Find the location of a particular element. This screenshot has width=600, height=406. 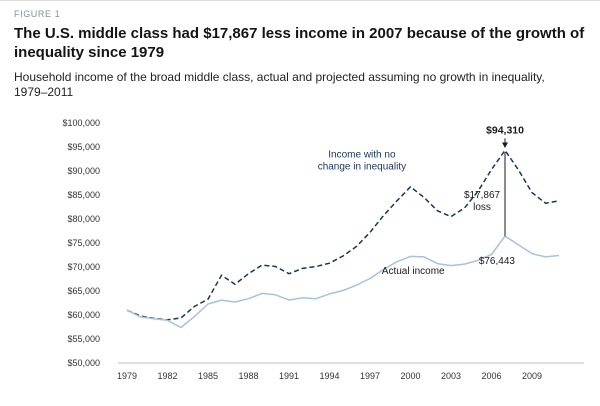

x-tick-label: 2006 is located at coordinates (491, 376).